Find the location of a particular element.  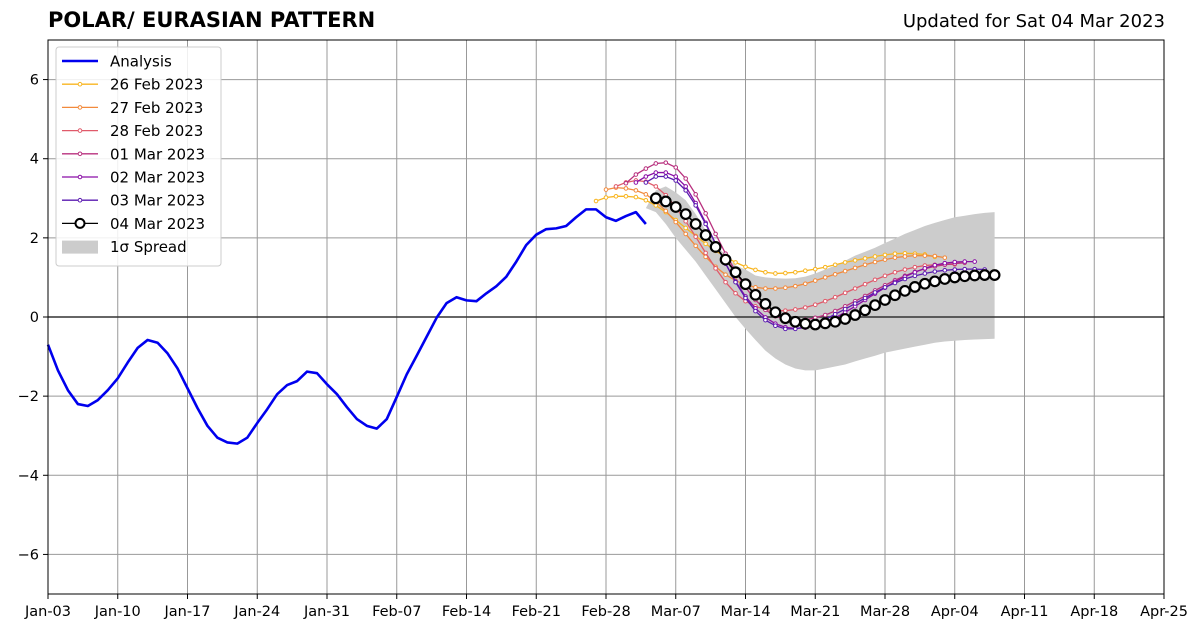

x-tick-label: Apr-11 is located at coordinates (1025, 612).